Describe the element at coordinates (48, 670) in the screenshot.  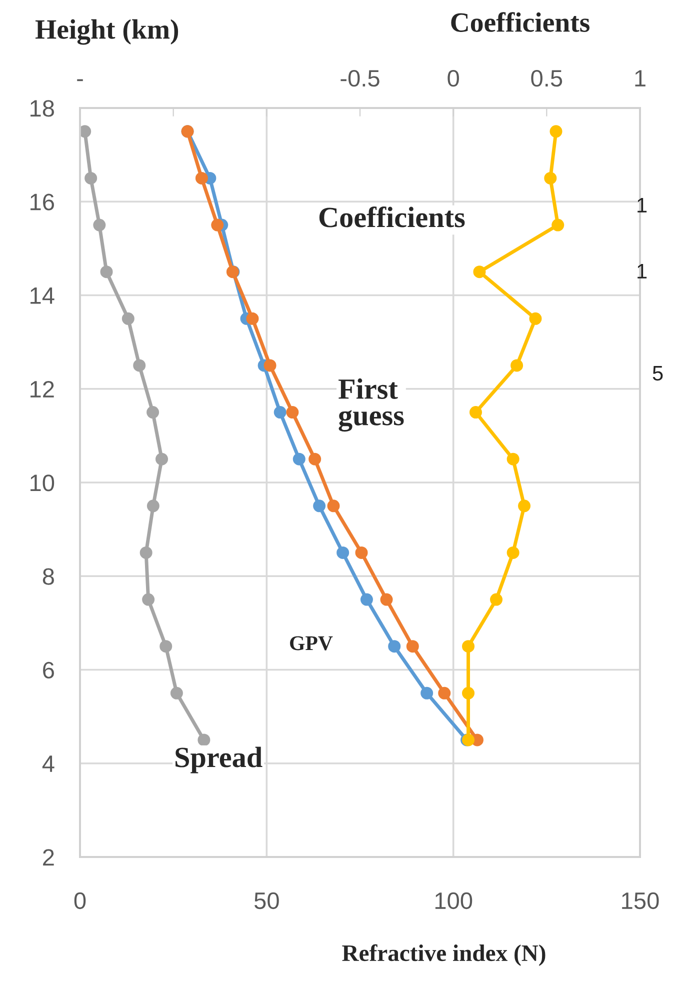
I see `y-tick-label: 6` at that location.